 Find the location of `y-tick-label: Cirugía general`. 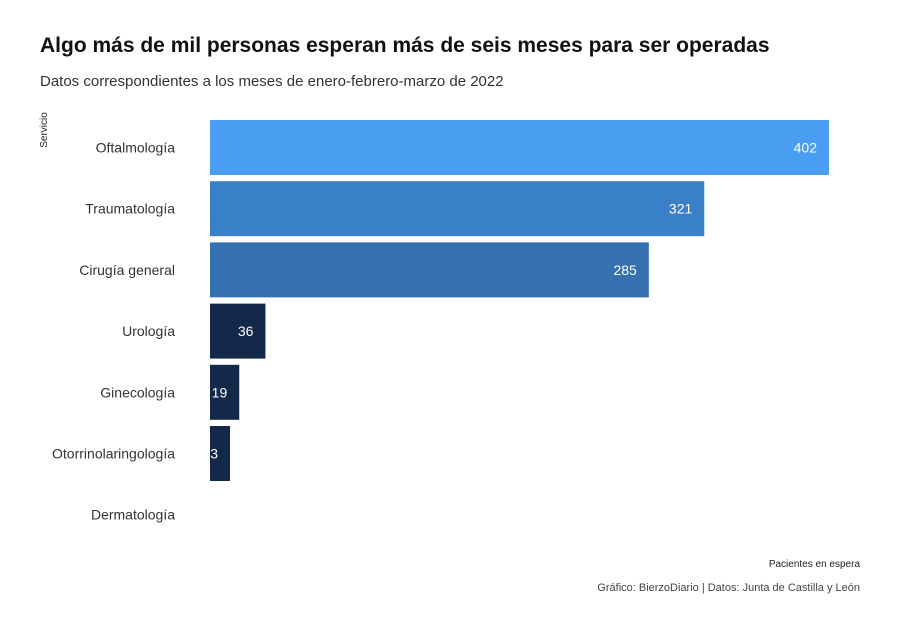

y-tick-label: Cirugía general is located at coordinates (127, 270).